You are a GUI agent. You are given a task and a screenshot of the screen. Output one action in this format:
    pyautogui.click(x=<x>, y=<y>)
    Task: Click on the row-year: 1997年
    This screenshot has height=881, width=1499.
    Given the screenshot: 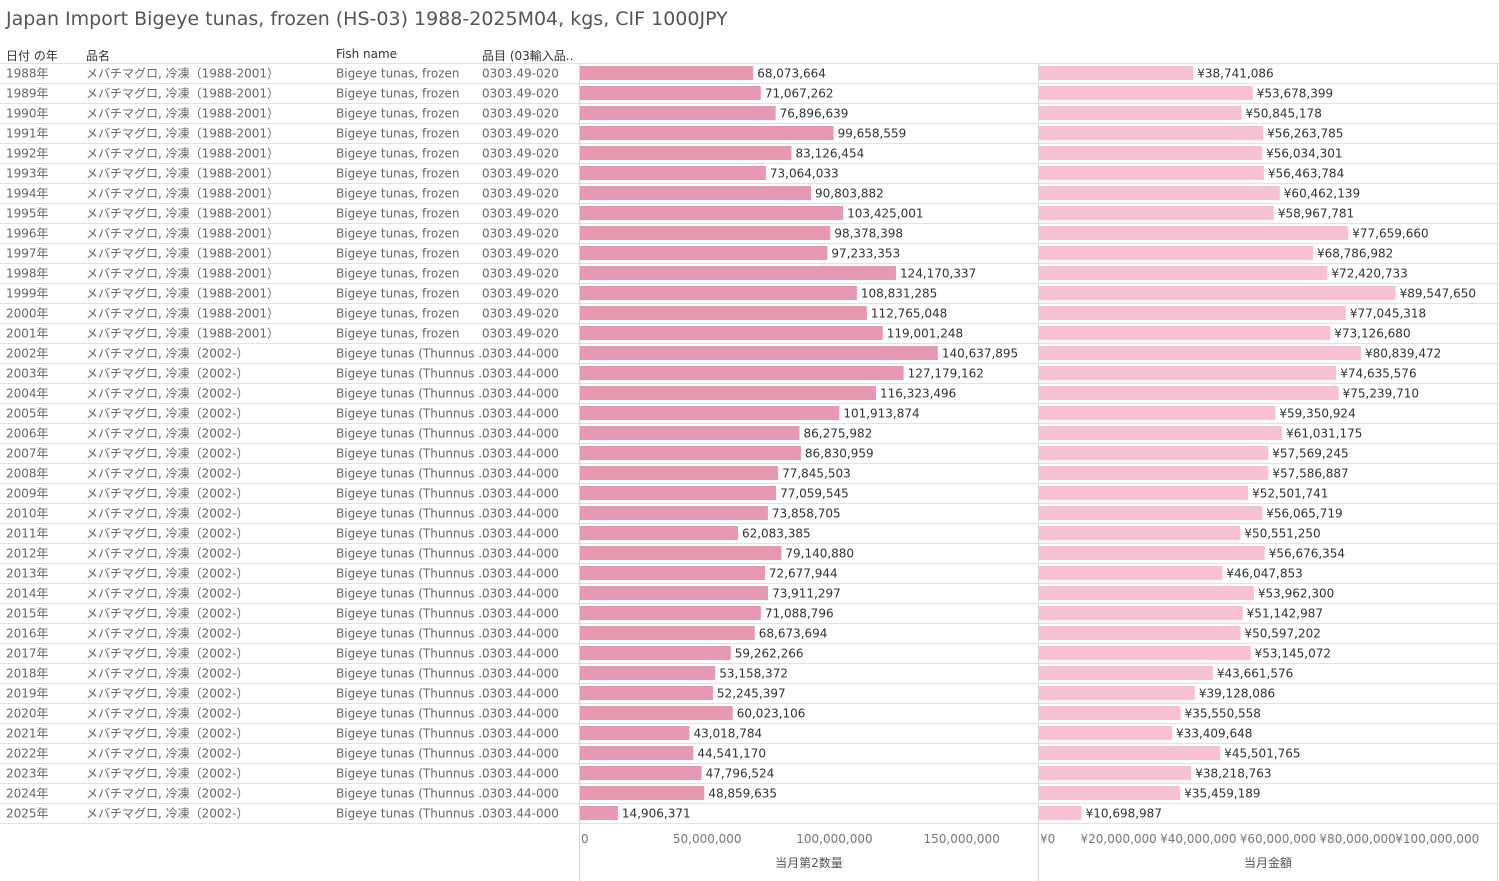 What is the action you would take?
    pyautogui.click(x=27, y=254)
    